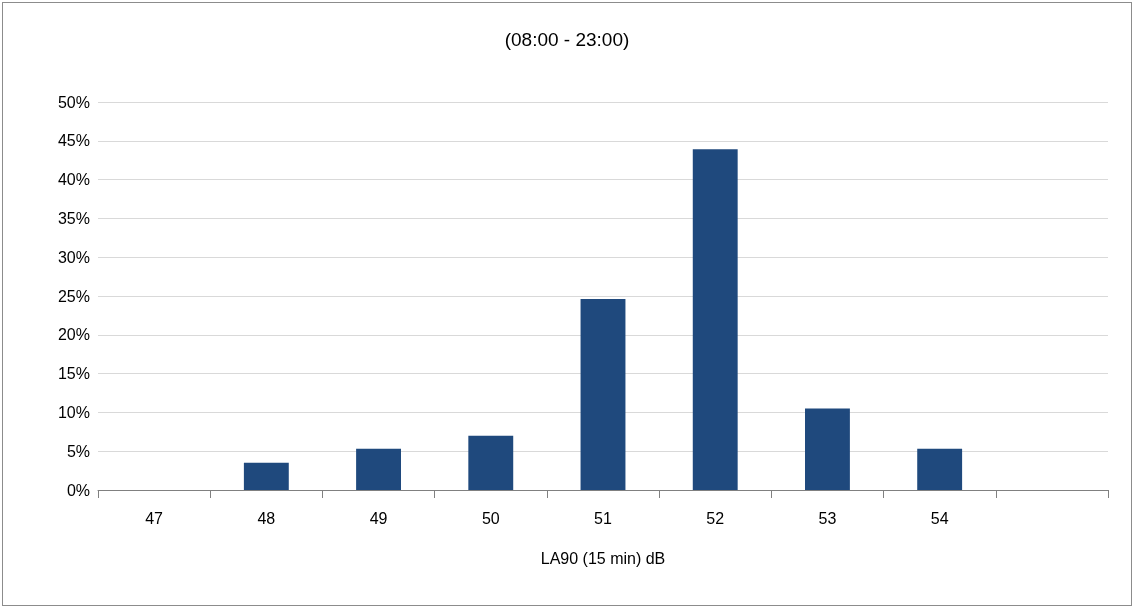  What do you see at coordinates (715, 518) in the screenshot?
I see `x-tick-label: 52` at bounding box center [715, 518].